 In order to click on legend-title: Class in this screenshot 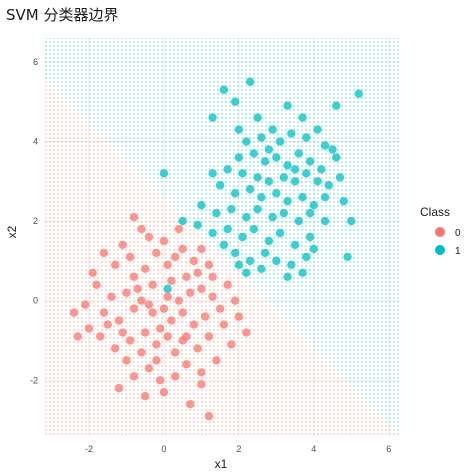, I will do `click(435, 212)`.